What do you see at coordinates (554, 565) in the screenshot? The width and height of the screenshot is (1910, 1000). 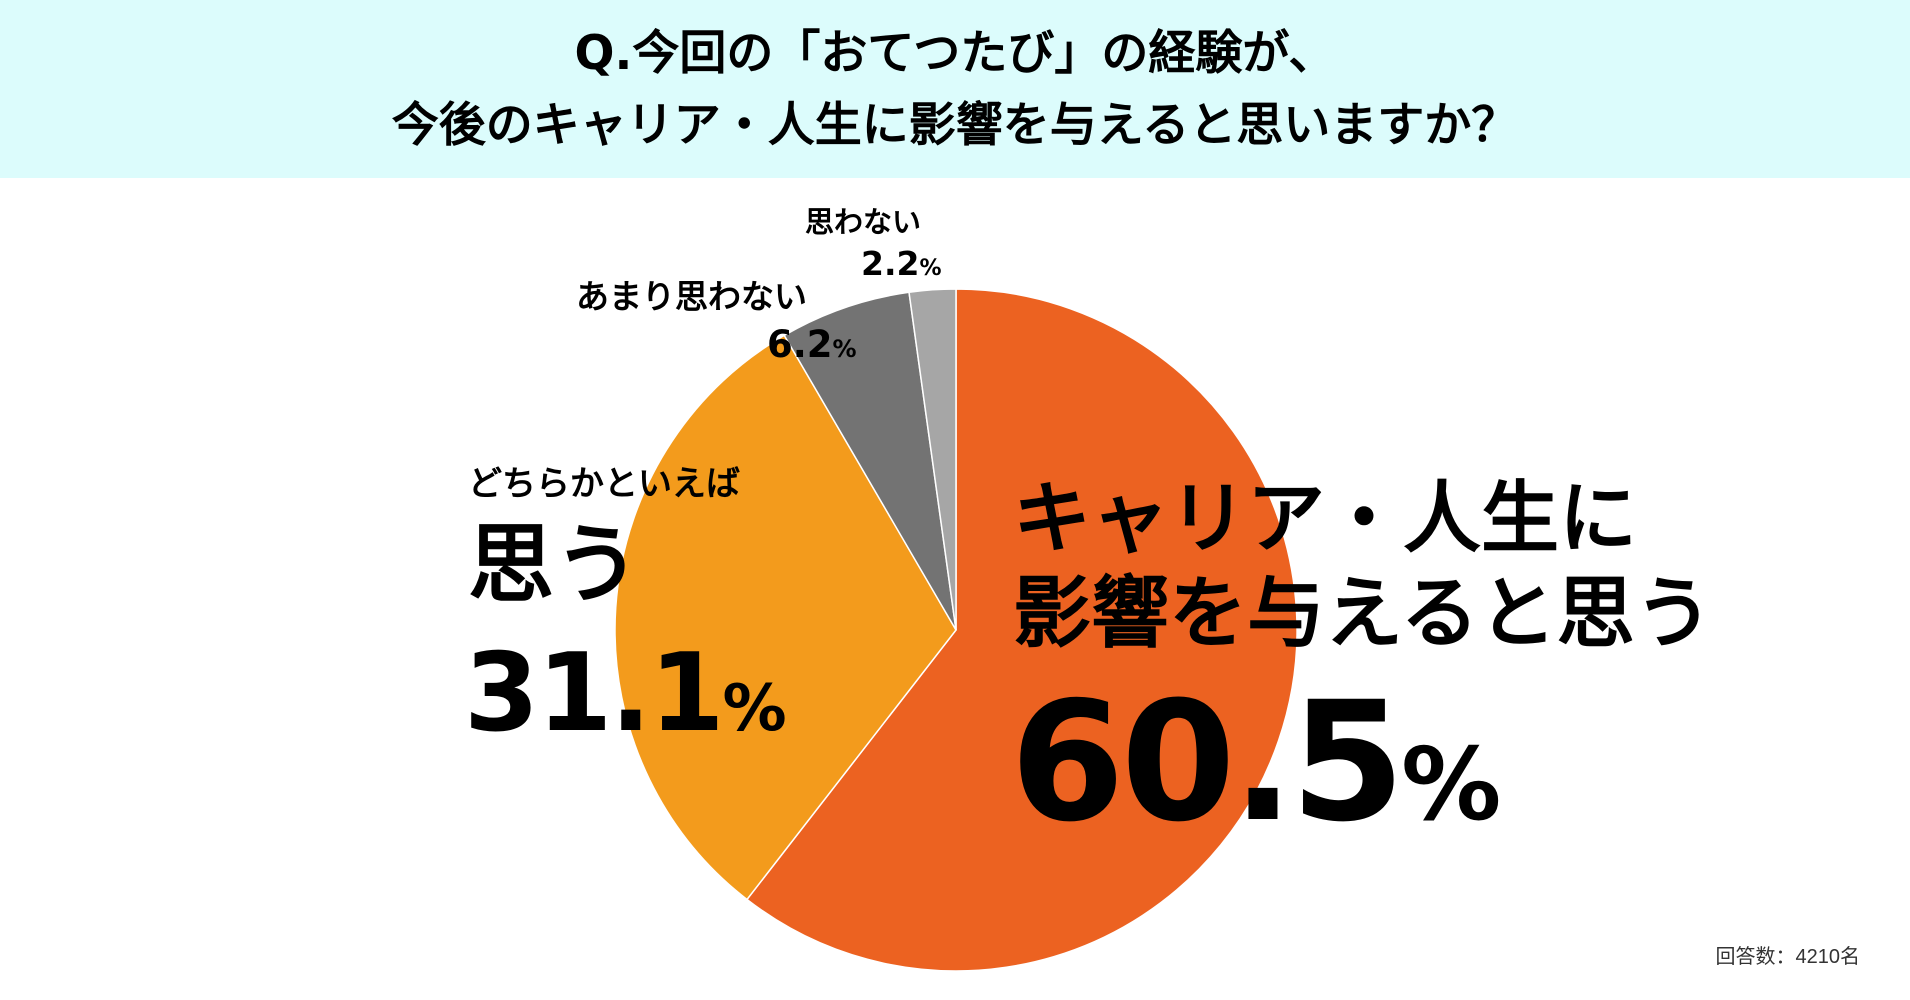 I see `slice-label-somewhat-line2: 思う` at bounding box center [554, 565].